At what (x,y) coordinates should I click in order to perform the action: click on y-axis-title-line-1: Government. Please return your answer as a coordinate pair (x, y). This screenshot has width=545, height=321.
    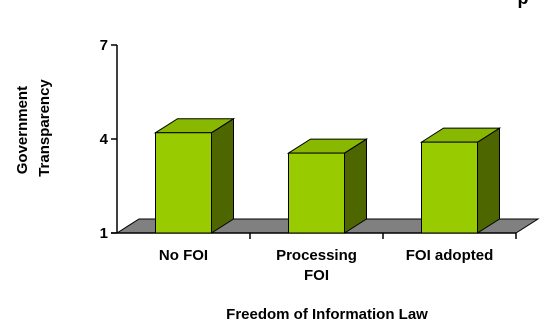
    Looking at the image, I should click on (22, 130).